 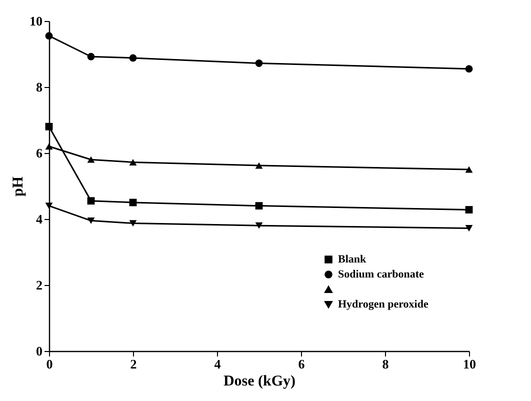 What do you see at coordinates (39, 285) in the screenshot?
I see `y-tick-label: 2` at bounding box center [39, 285].